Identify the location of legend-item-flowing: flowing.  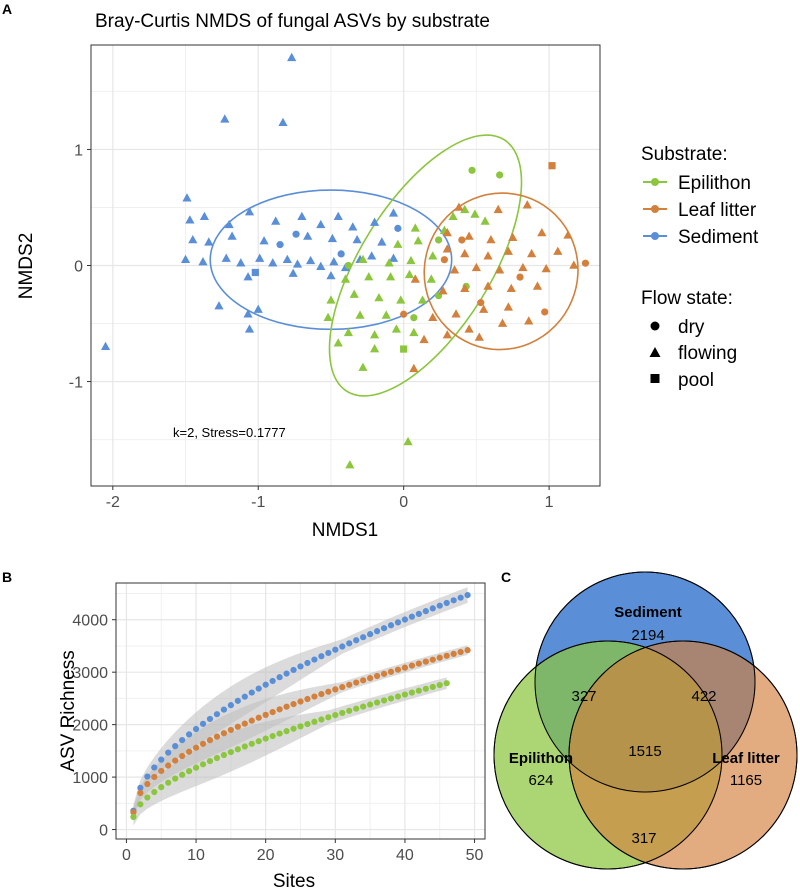
(693, 353).